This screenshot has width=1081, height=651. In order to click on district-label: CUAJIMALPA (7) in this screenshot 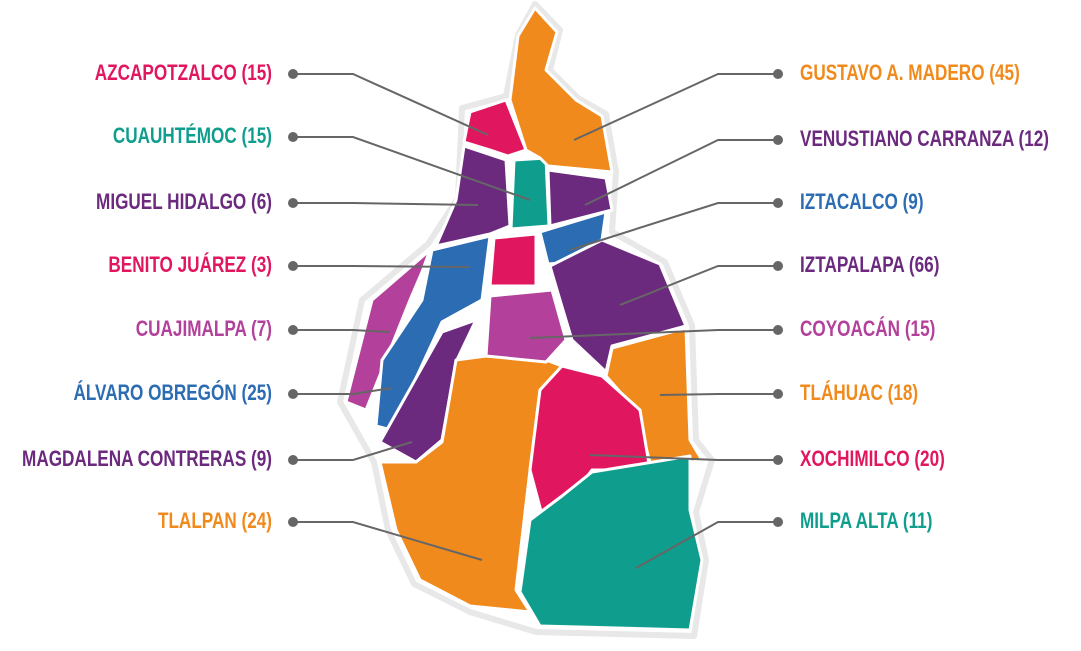, I will do `click(204, 329)`.